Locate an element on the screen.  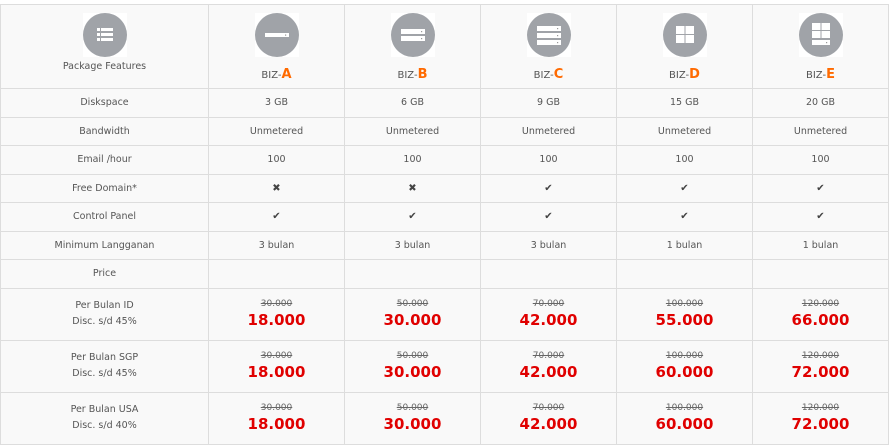
feature-label: Price is located at coordinates (104, 274).